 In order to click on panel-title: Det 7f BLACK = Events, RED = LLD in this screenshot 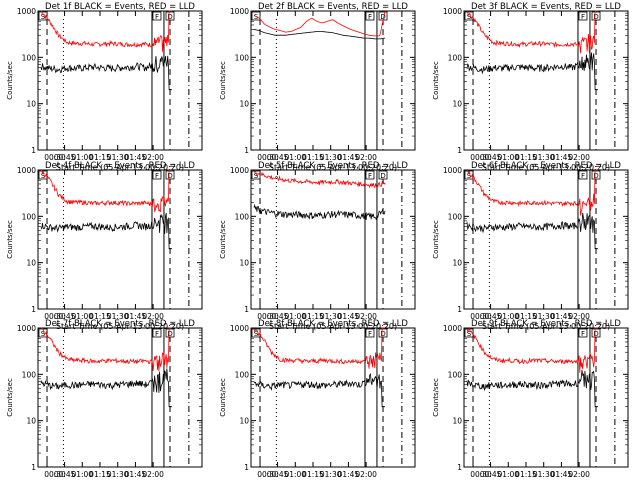, I will do `click(120, 324)`.